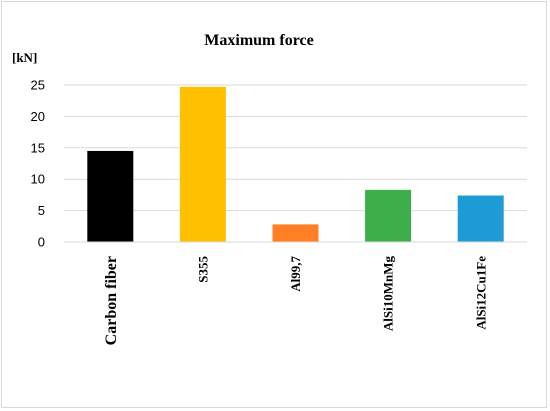 Image resolution: width=550 pixels, height=411 pixels. Describe the element at coordinates (38, 116) in the screenshot. I see `y-tick-label: 20` at that location.